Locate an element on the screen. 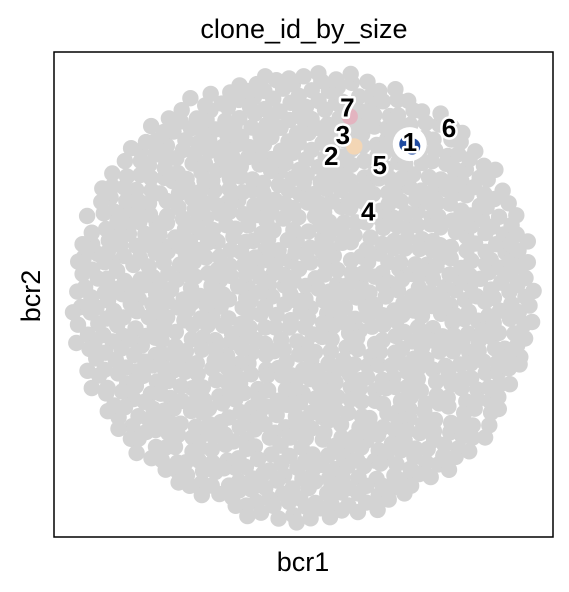 This screenshot has height=592, width=569. y-axis-label: bcr2 is located at coordinates (31, 296).